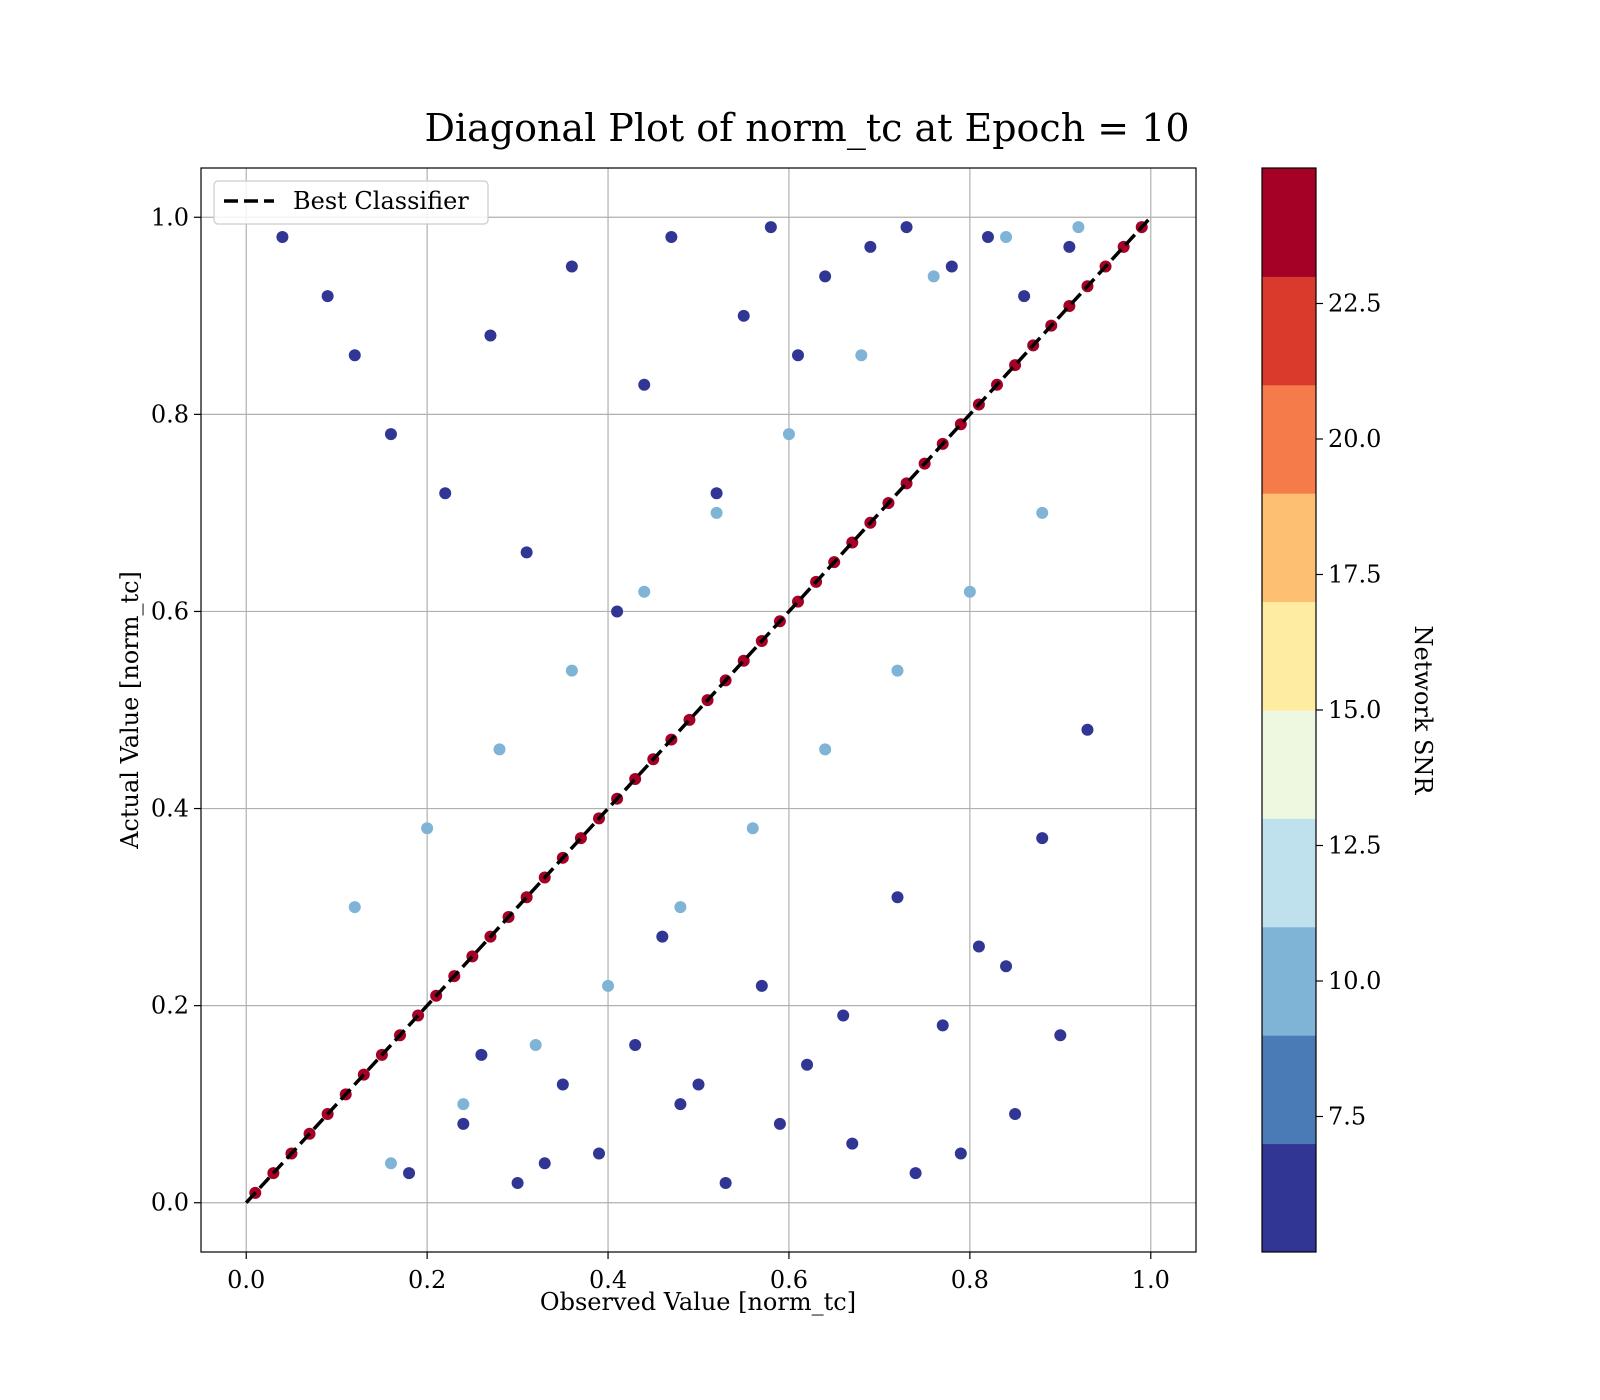 The height and width of the screenshot is (1400, 1600). What do you see at coordinates (806, 128) in the screenshot?
I see `chart-title: Diagonal Plot of norm_tc at Epoch = 10` at bounding box center [806, 128].